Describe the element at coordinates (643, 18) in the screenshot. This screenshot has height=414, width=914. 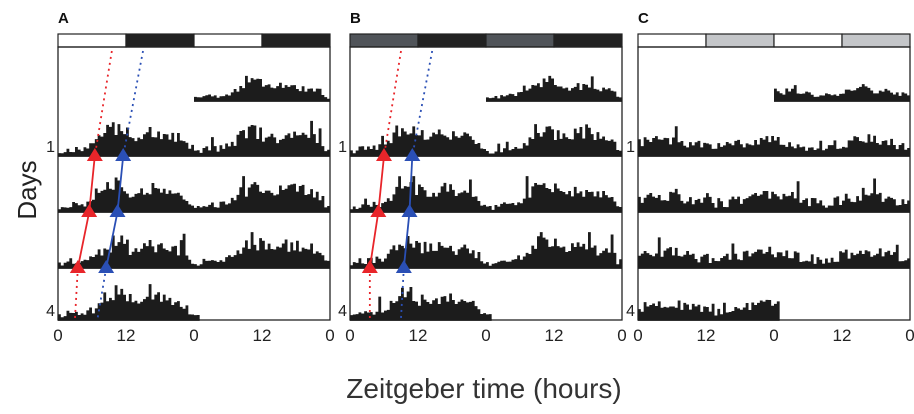
I see `panel-letter: C` at that location.